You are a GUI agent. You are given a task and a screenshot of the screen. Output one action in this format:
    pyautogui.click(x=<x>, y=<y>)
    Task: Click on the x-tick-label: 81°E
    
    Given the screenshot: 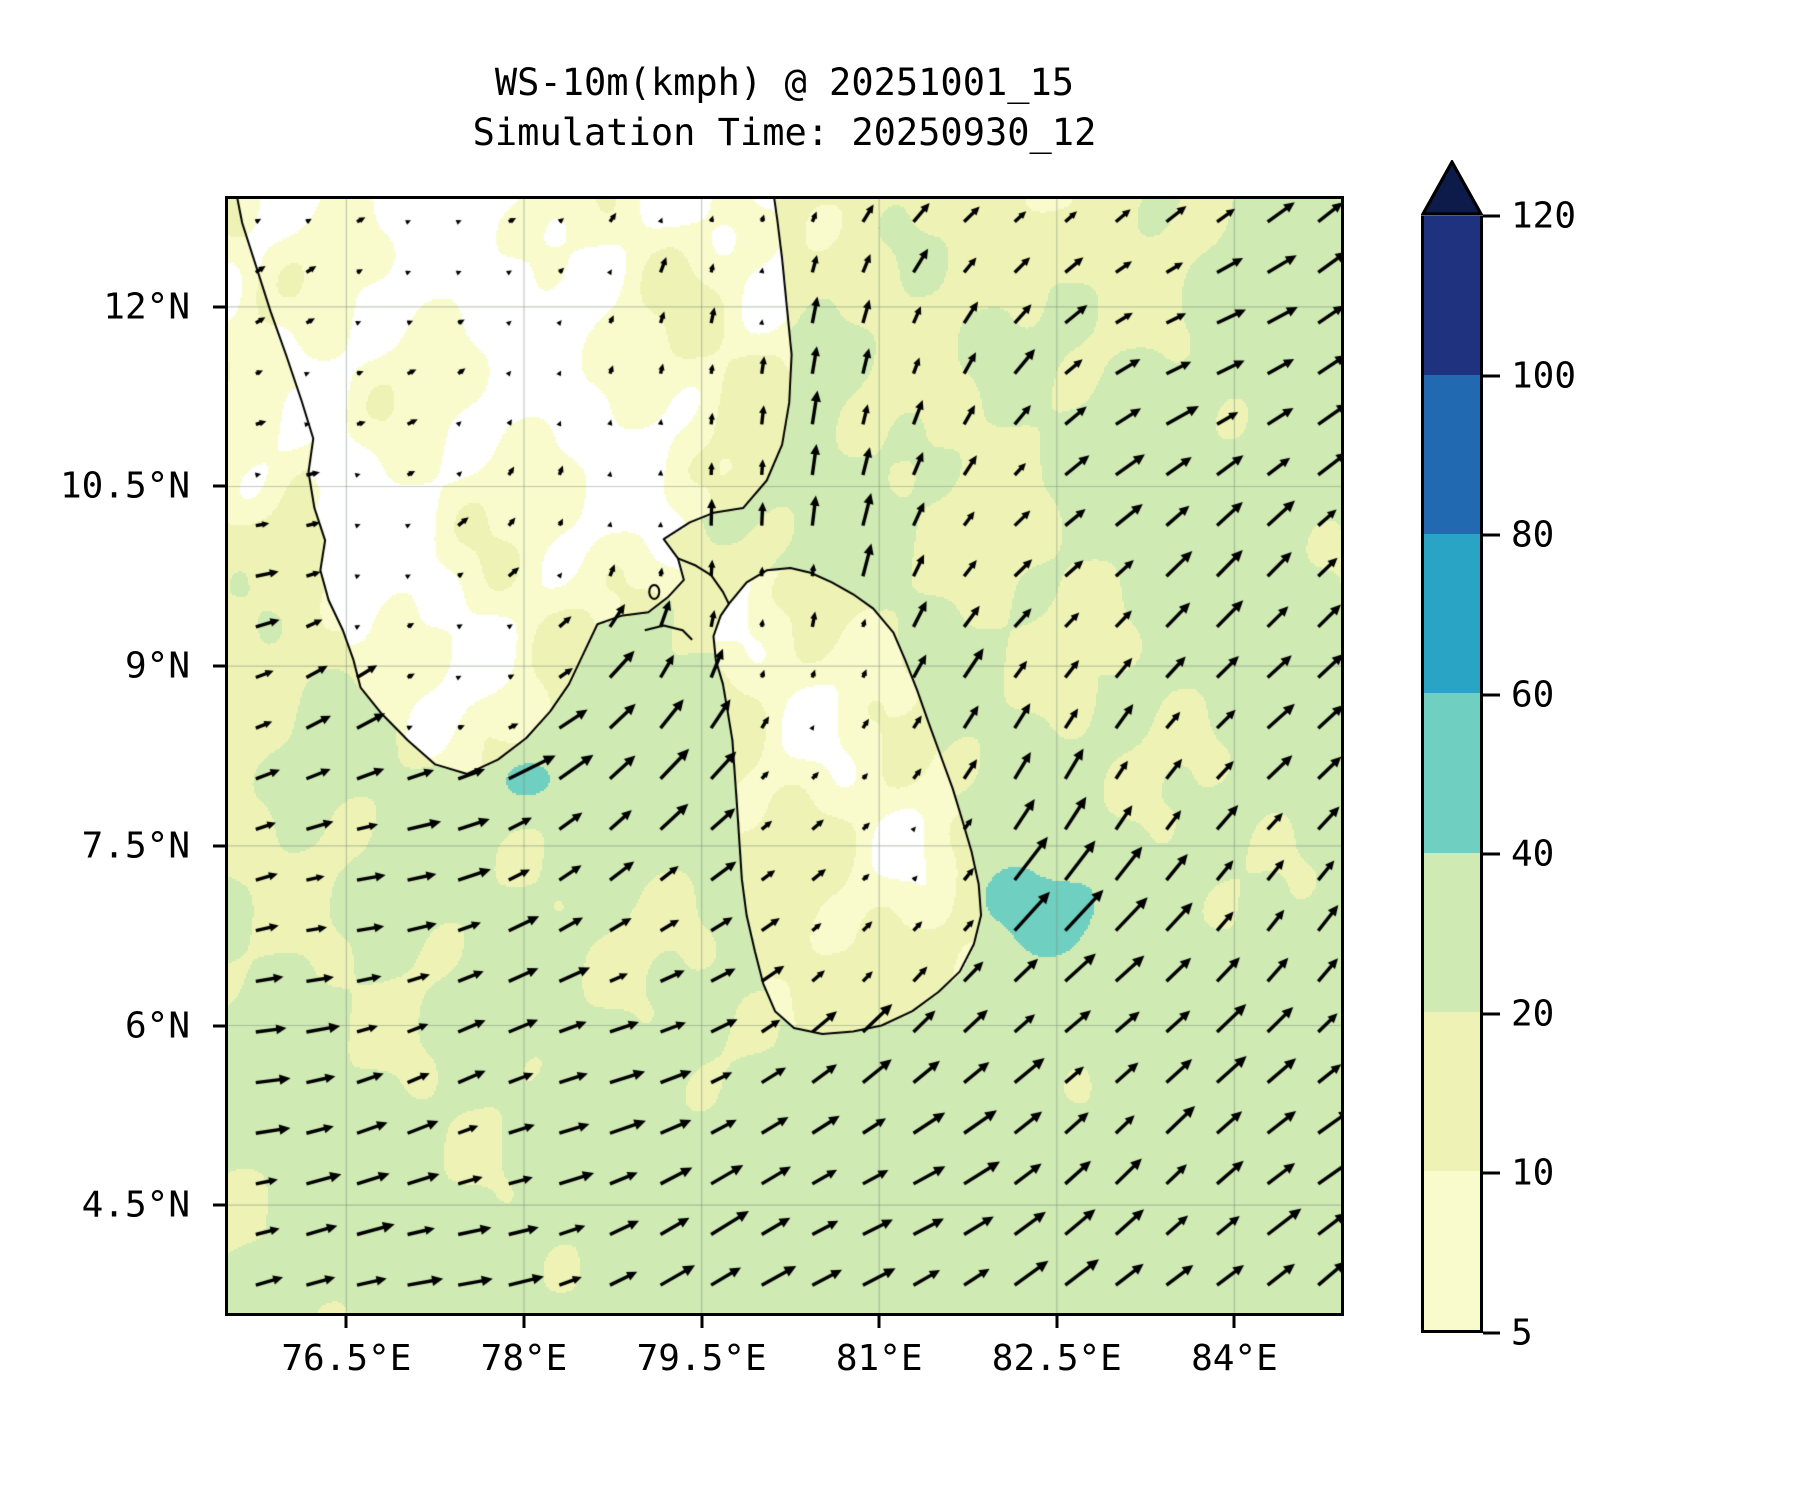 What is the action you would take?
    pyautogui.click(x=879, y=1358)
    